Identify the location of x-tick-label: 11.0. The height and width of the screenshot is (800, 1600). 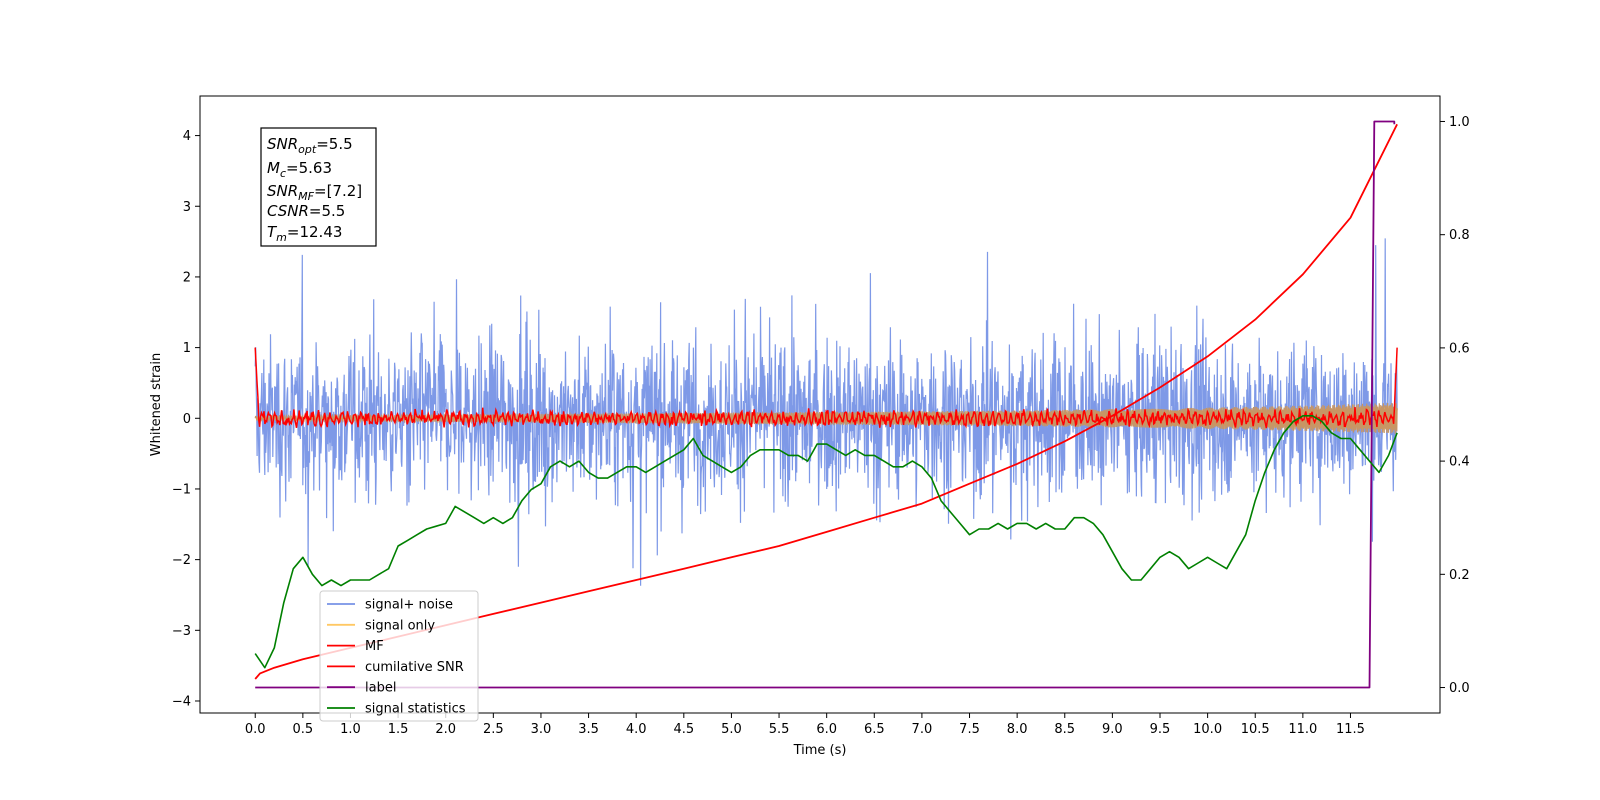
(1302, 729).